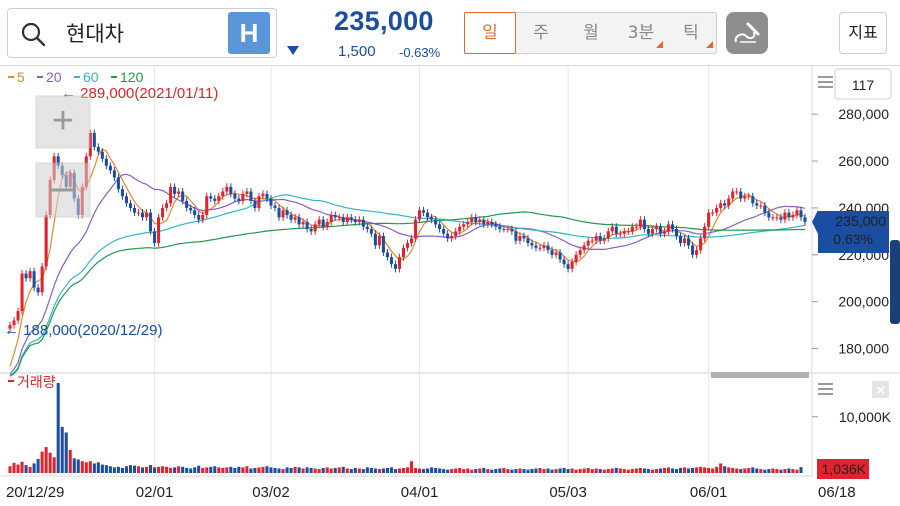 The height and width of the screenshot is (506, 900). I want to click on period-tab-0: 일, so click(490, 33).